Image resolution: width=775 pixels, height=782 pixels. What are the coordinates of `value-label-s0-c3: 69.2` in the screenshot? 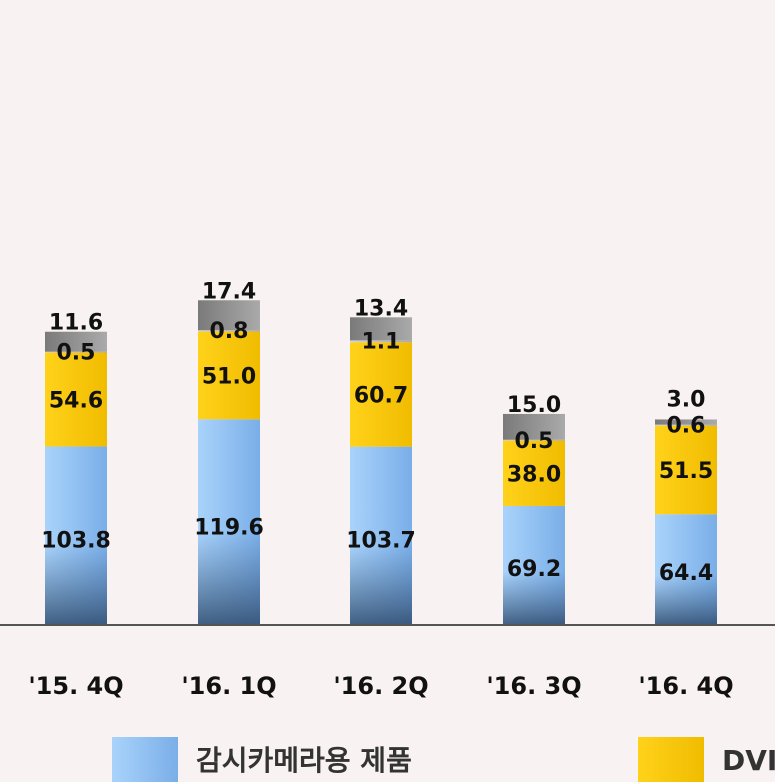 It's located at (534, 569).